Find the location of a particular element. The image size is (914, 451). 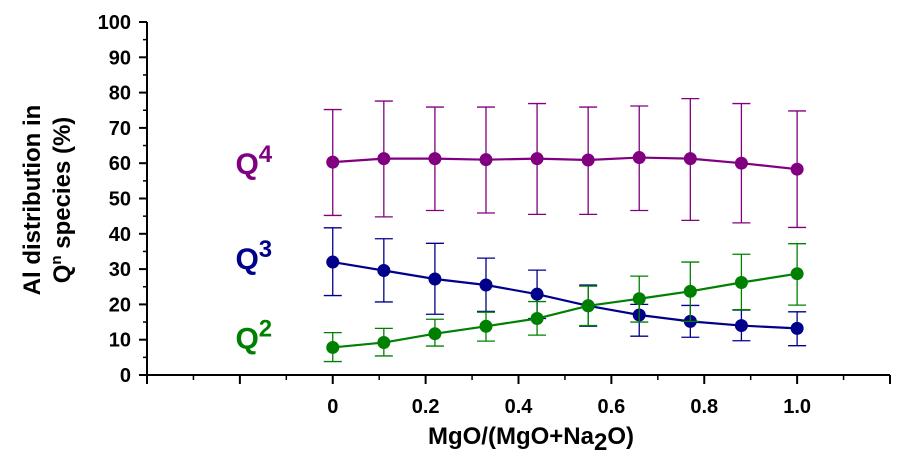

x-tick-label: 0.4 is located at coordinates (519, 407).